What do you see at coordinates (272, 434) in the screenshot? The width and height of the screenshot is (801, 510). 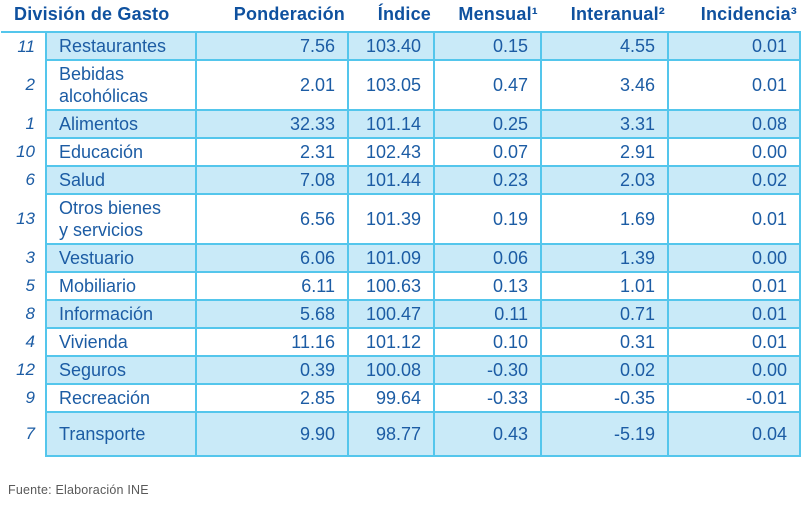 I see `ponderacion-value: 9.90` at bounding box center [272, 434].